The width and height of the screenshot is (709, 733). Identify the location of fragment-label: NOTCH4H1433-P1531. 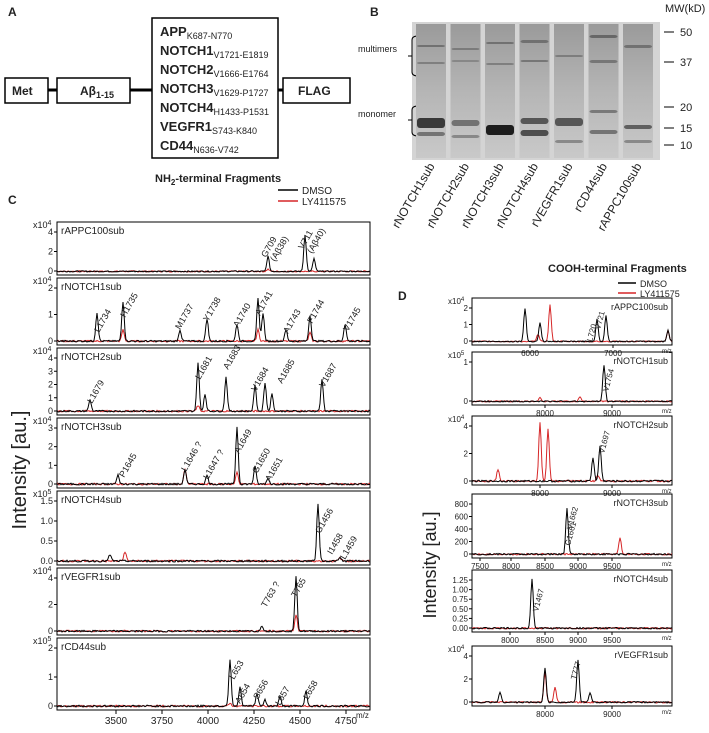
(214, 108).